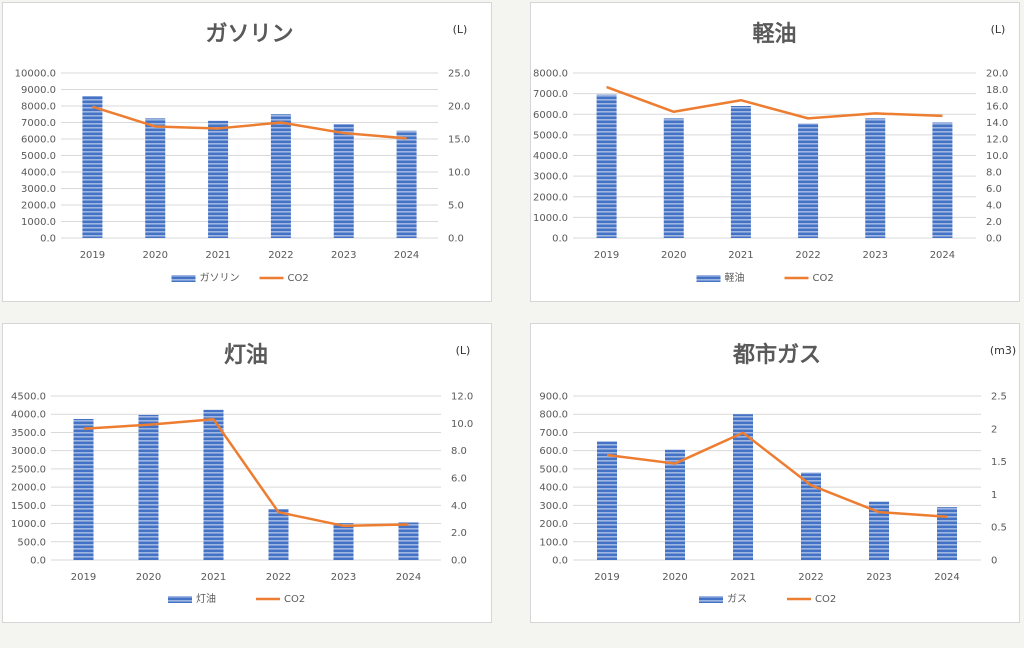 The image size is (1024, 648). I want to click on y-left-tick-label: 4000.0, so click(550, 156).